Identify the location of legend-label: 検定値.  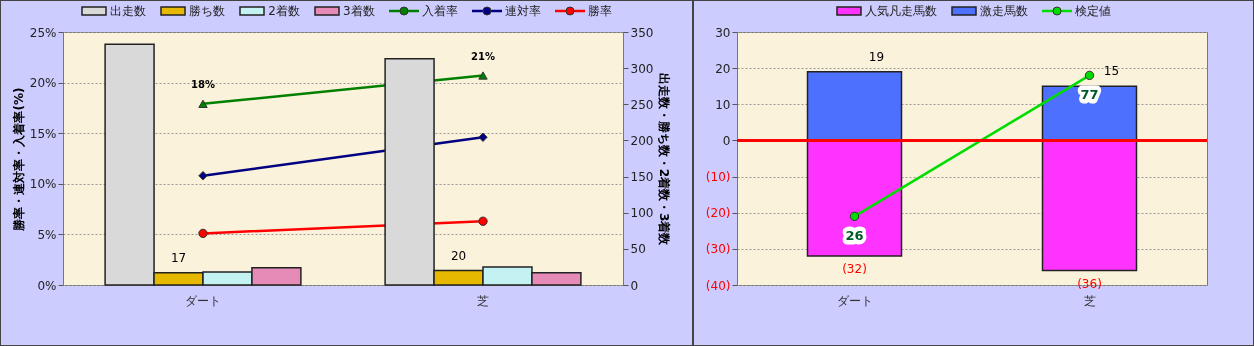
(1093, 11).